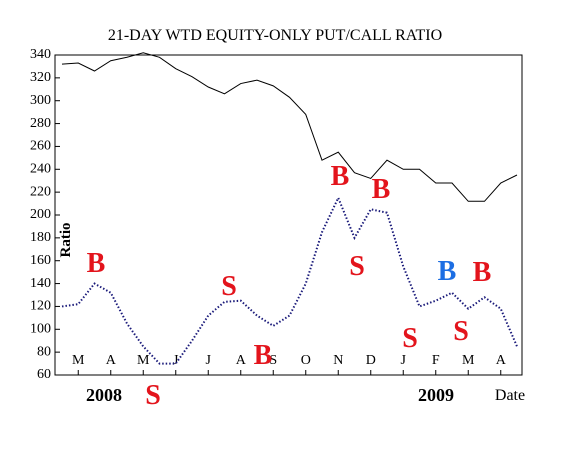 The height and width of the screenshot is (449, 568). Describe the element at coordinates (66, 240) in the screenshot. I see `y-axis-label: Ratio` at that location.